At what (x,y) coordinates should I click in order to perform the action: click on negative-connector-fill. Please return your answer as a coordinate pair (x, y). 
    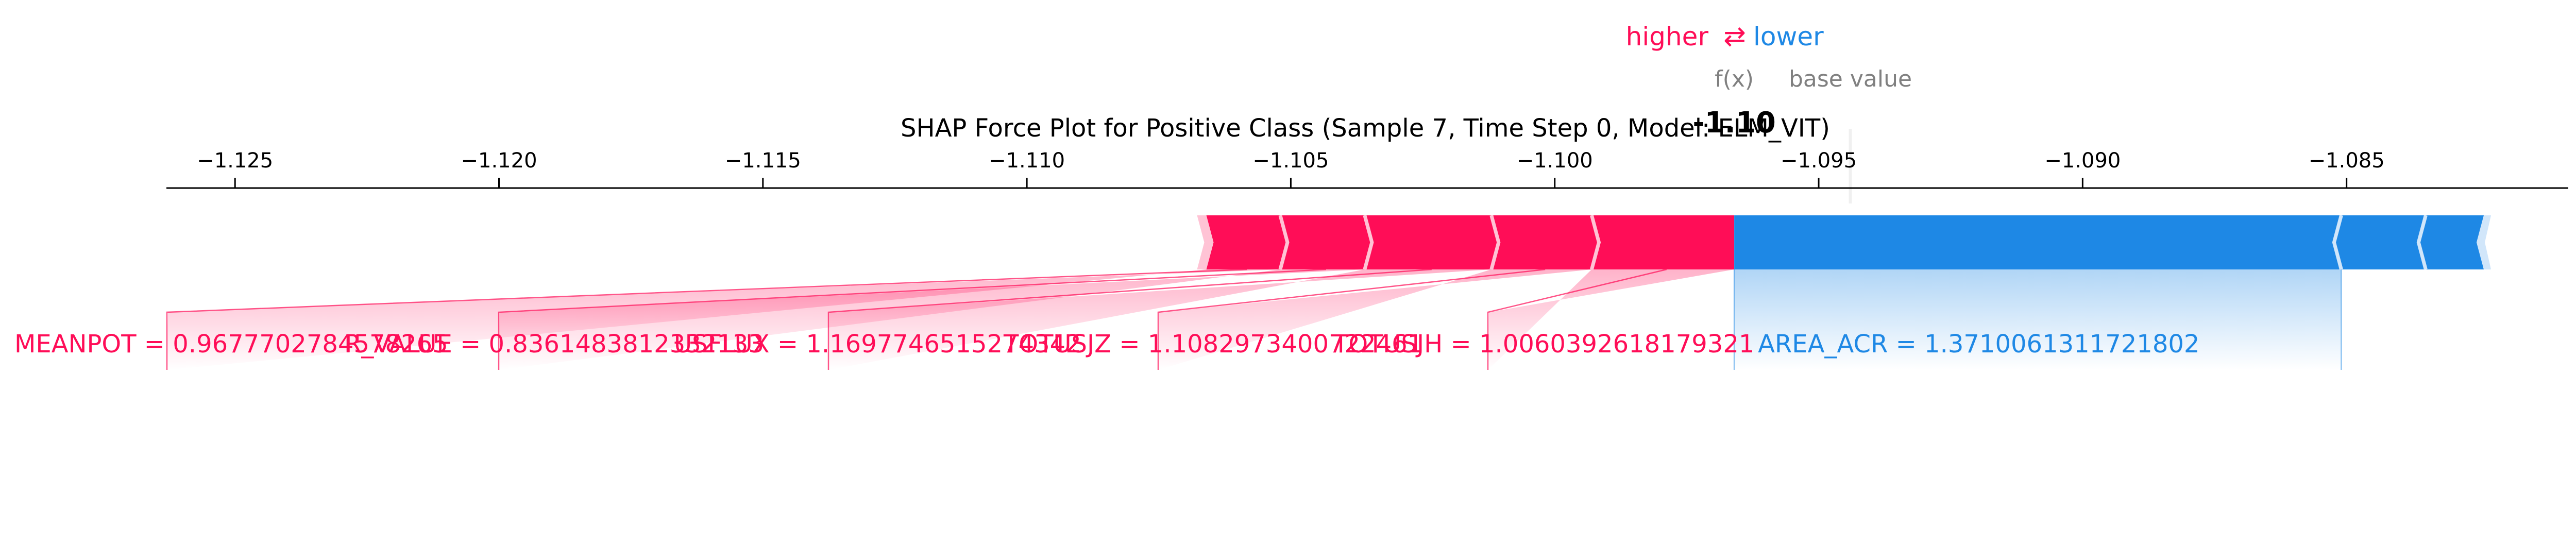
    Looking at the image, I should click on (2038, 319).